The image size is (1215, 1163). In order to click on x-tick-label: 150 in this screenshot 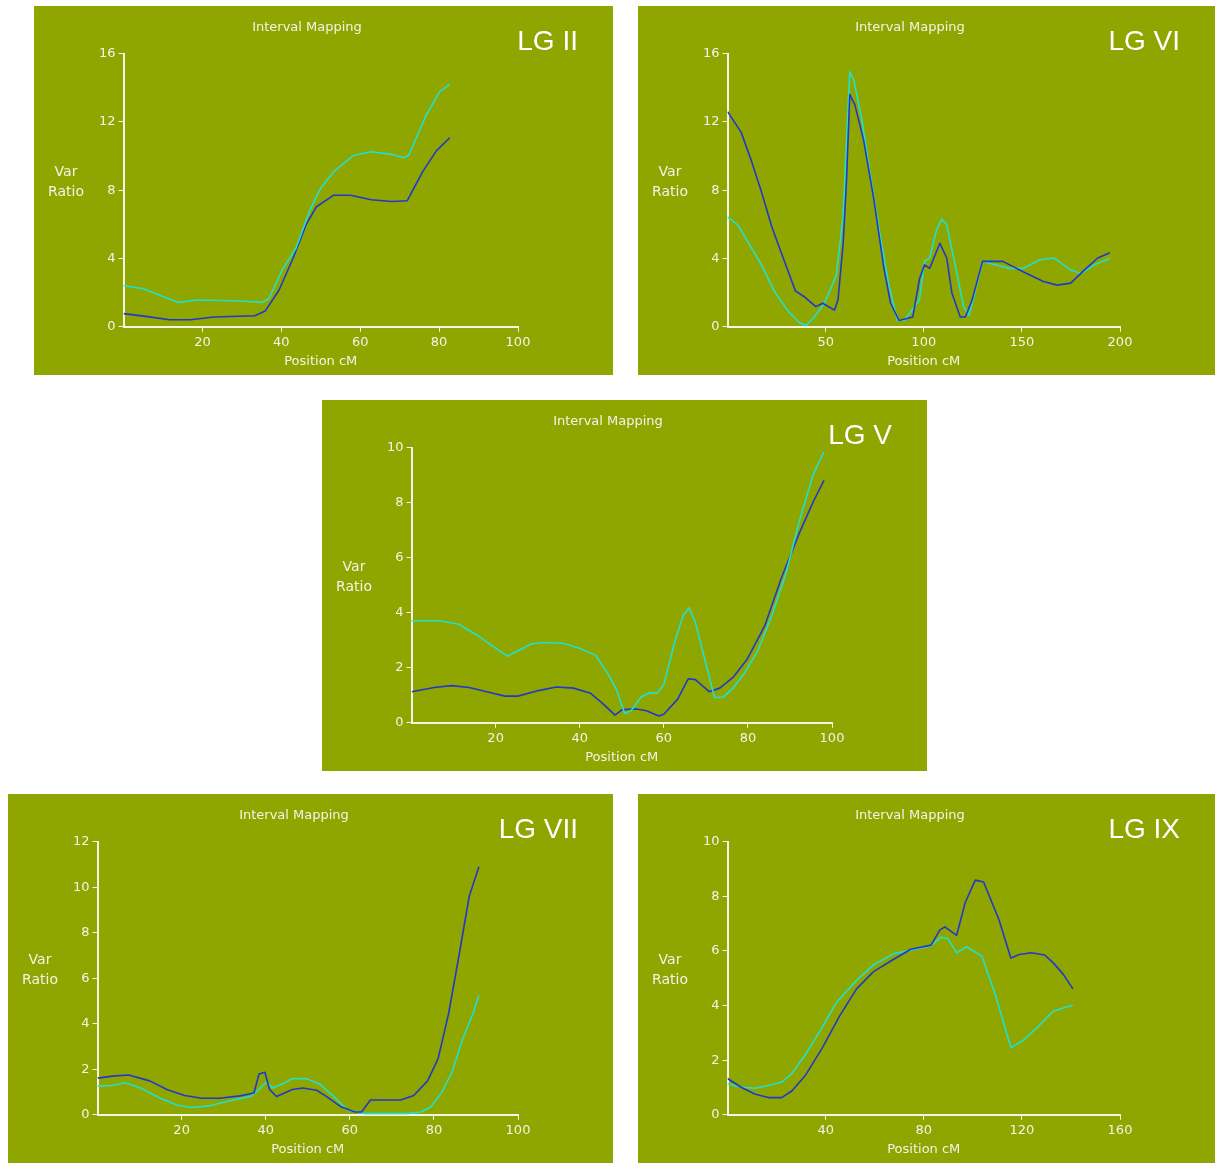, I will do `click(1022, 341)`.